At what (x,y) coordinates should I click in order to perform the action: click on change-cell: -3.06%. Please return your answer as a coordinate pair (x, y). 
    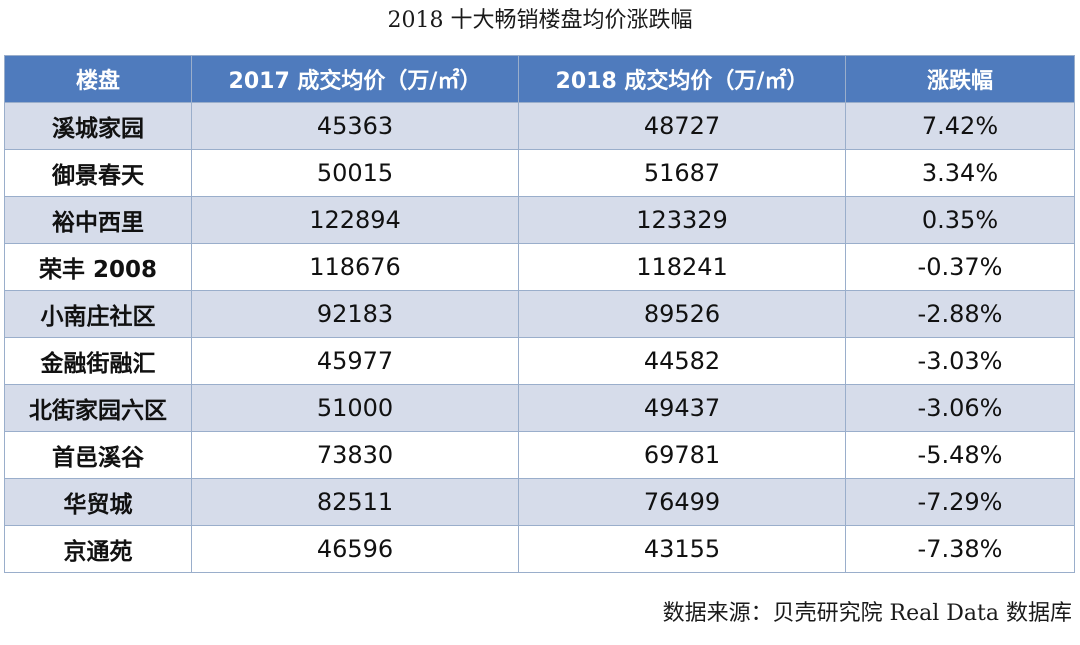
    Looking at the image, I should click on (960, 408).